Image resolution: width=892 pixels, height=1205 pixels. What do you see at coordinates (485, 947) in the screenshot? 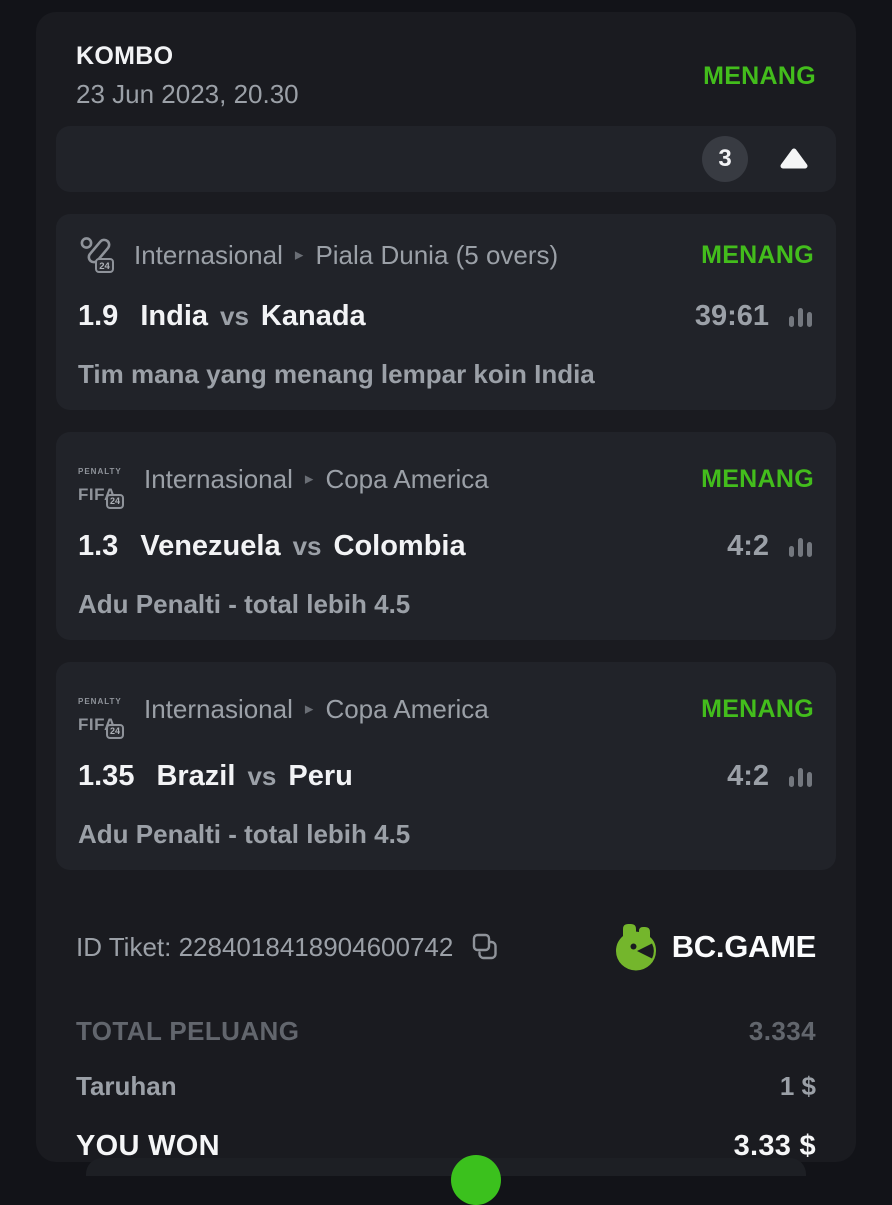
I see `copy-icon` at bounding box center [485, 947].